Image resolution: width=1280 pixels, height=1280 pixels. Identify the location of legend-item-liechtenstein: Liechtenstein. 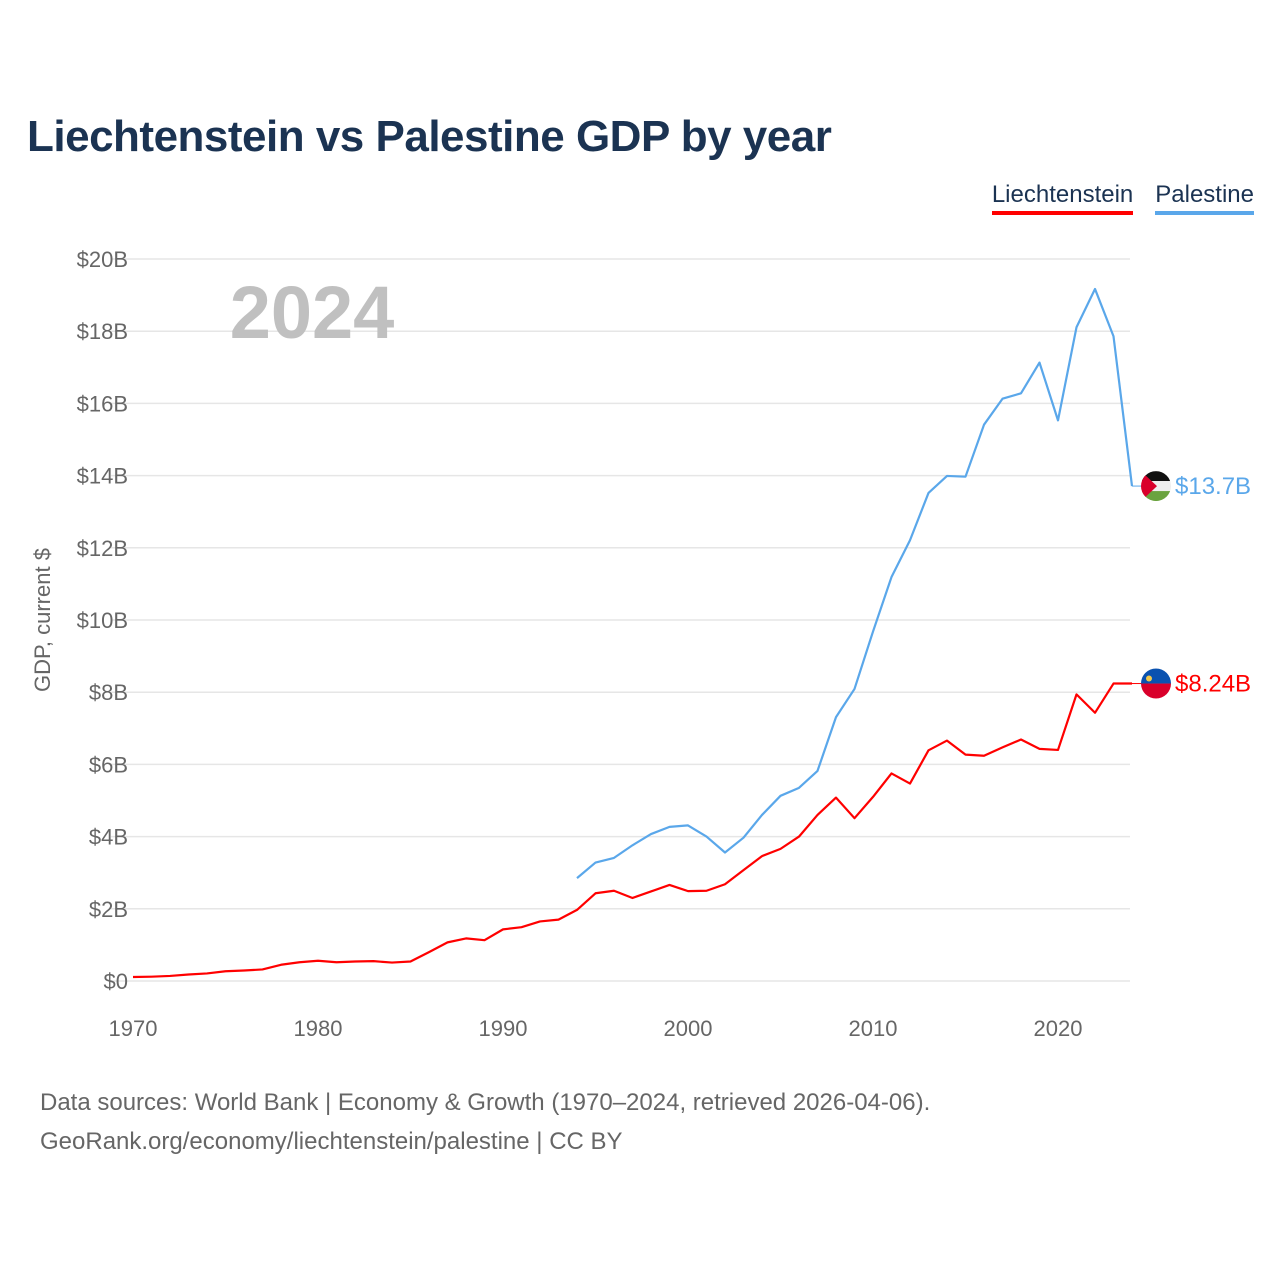
(1062, 198).